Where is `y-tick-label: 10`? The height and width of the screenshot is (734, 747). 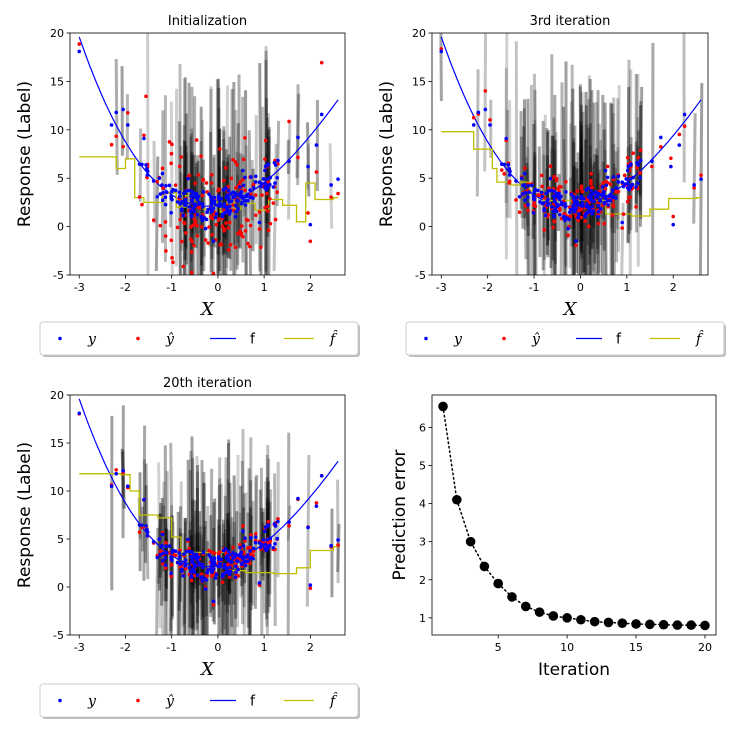
y-tick-label: 10 is located at coordinates (419, 130).